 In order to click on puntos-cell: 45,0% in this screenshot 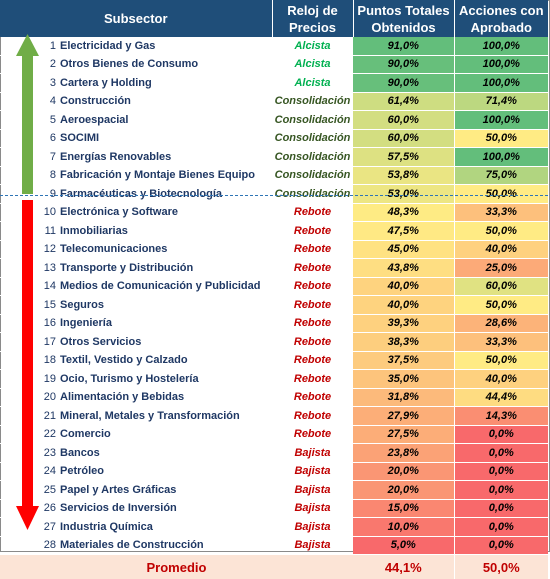, I will do `click(403, 249)`.